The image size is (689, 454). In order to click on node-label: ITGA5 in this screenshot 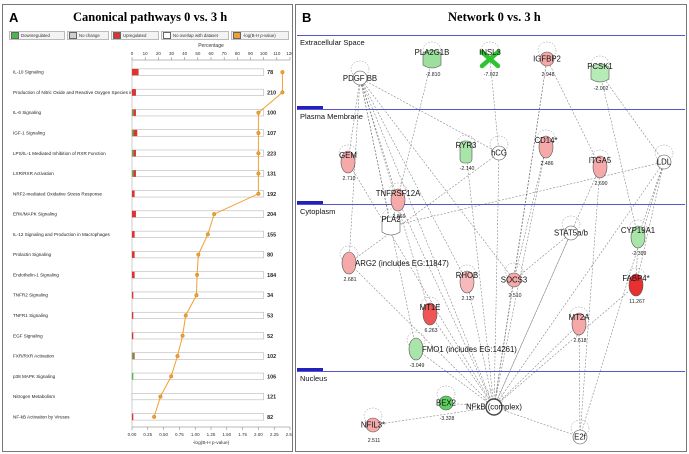, I will do `click(600, 160)`.